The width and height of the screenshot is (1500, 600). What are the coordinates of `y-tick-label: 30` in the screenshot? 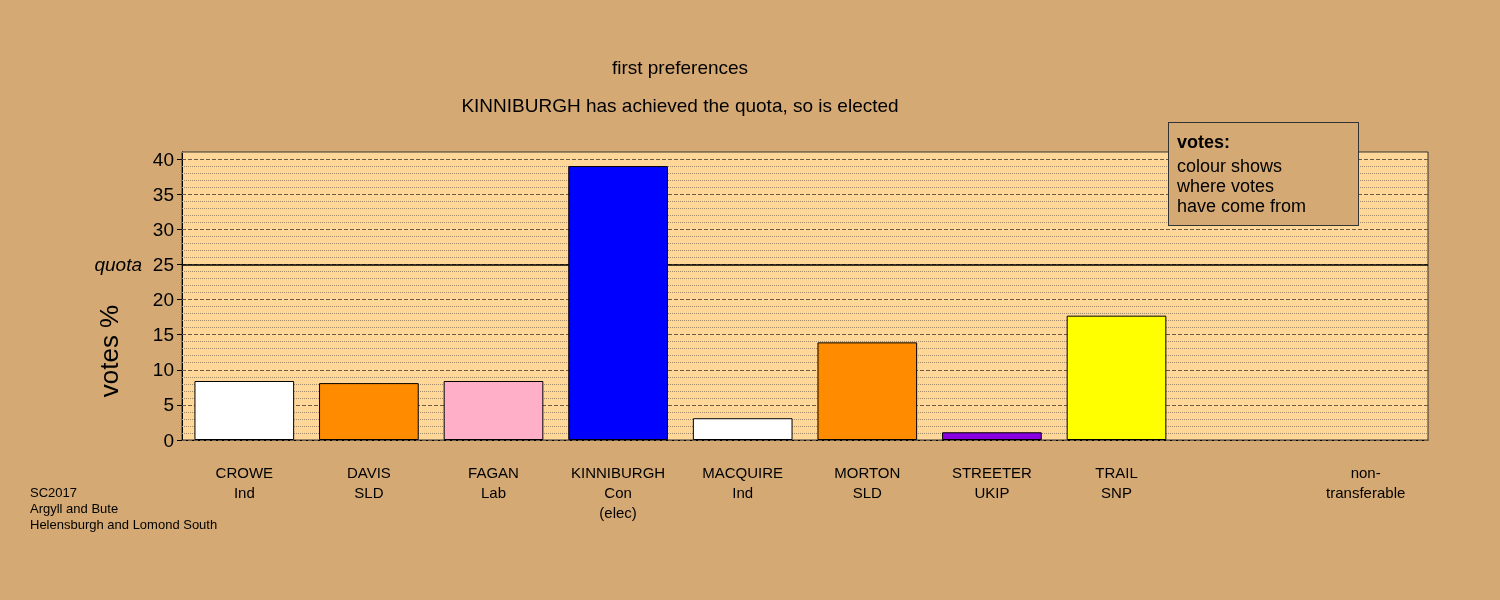 It's located at (163, 229).